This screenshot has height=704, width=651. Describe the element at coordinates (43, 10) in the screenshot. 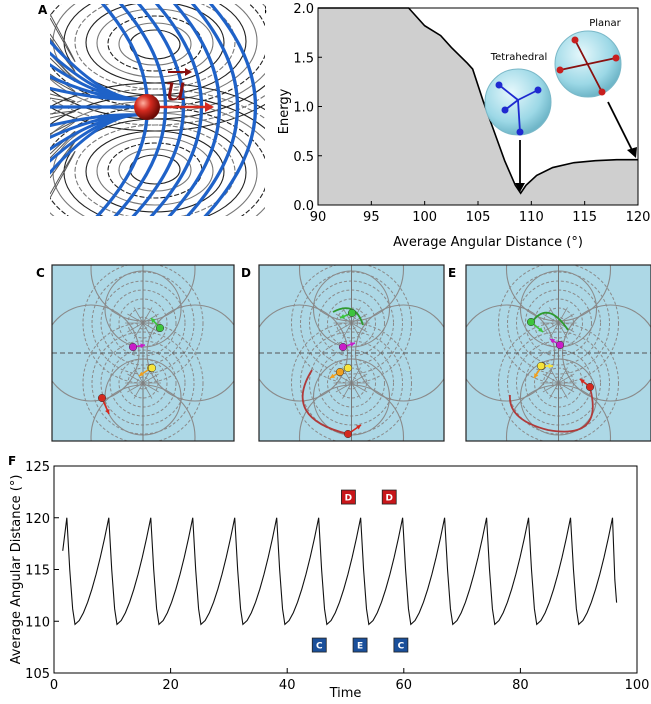

I see `panel-a-label: A` at that location.